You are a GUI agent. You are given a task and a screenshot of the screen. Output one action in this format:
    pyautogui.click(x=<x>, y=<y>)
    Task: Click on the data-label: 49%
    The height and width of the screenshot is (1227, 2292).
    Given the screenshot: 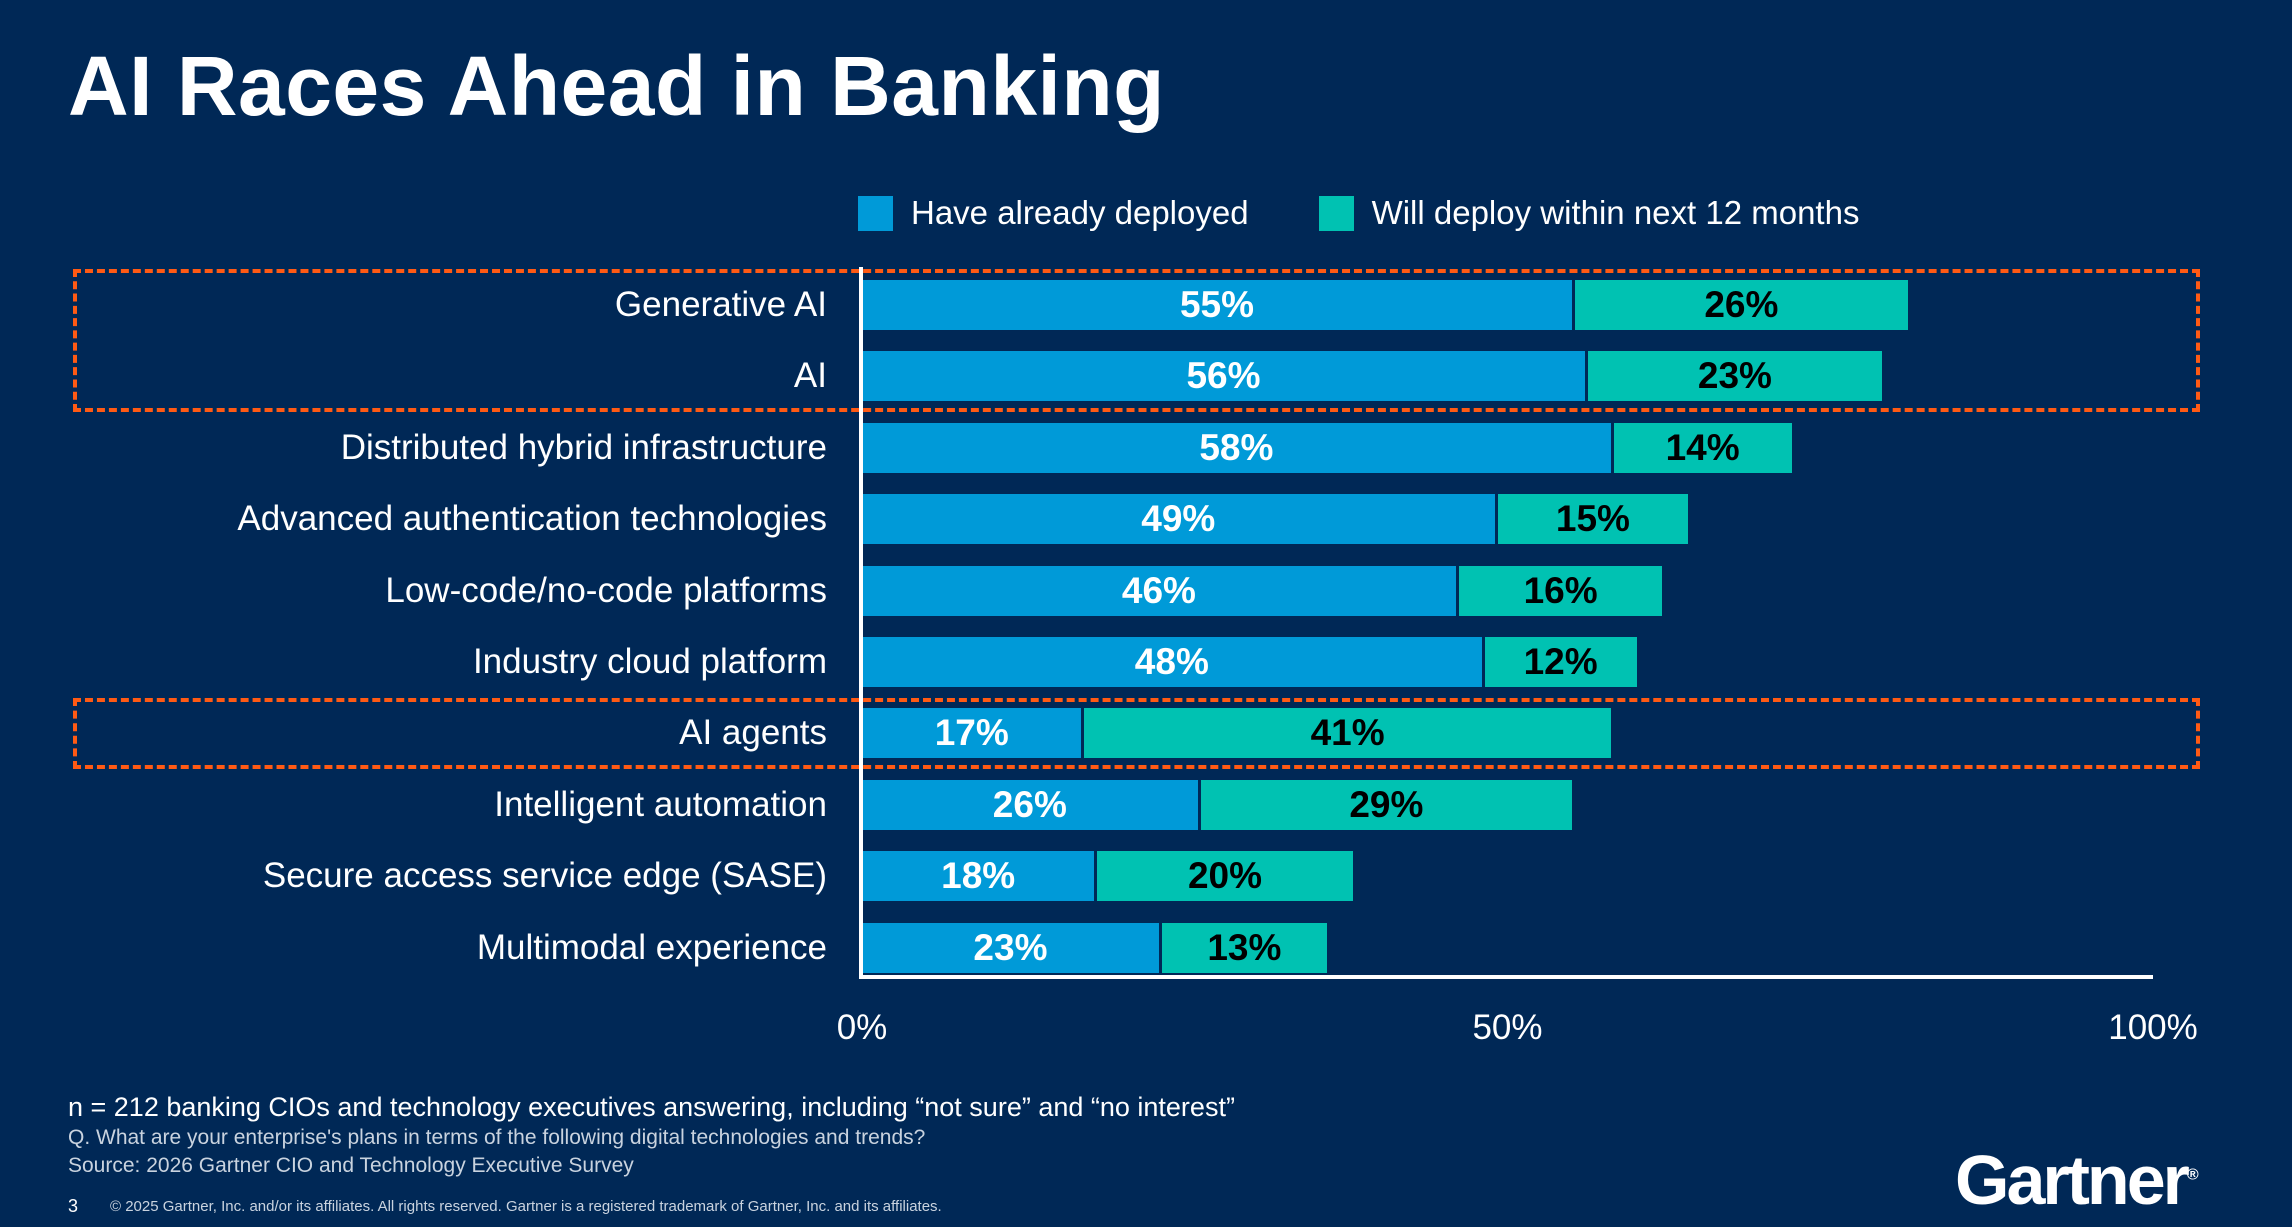 What is the action you would take?
    pyautogui.click(x=1178, y=519)
    